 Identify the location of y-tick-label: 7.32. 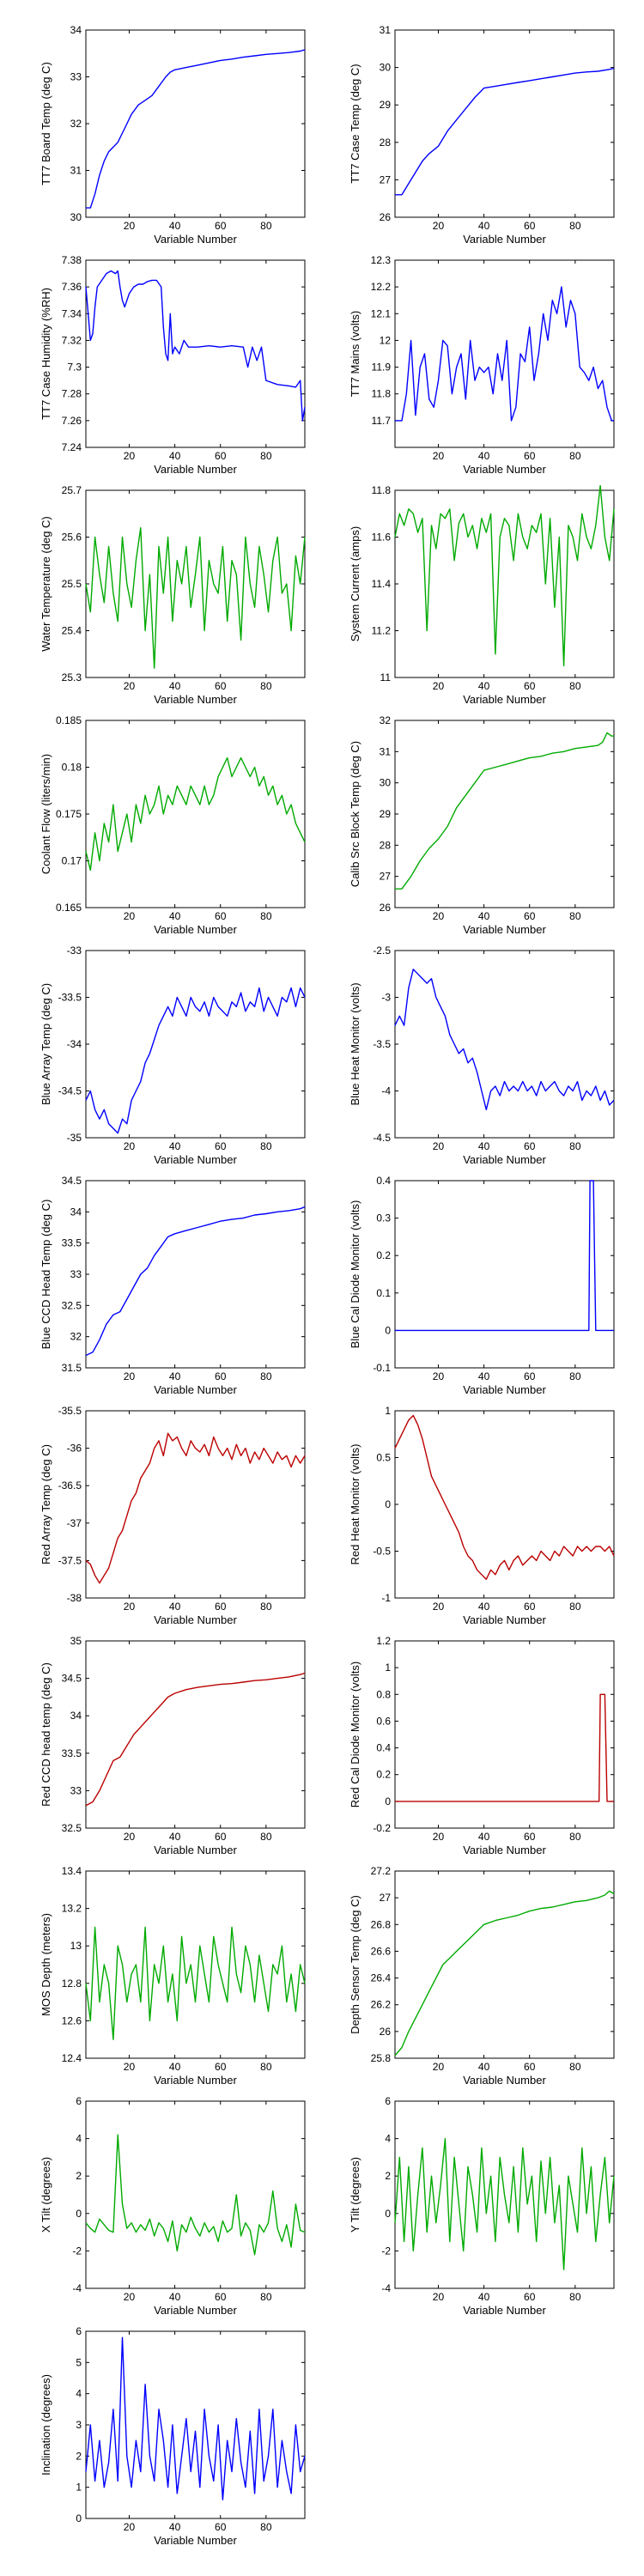
(72, 340).